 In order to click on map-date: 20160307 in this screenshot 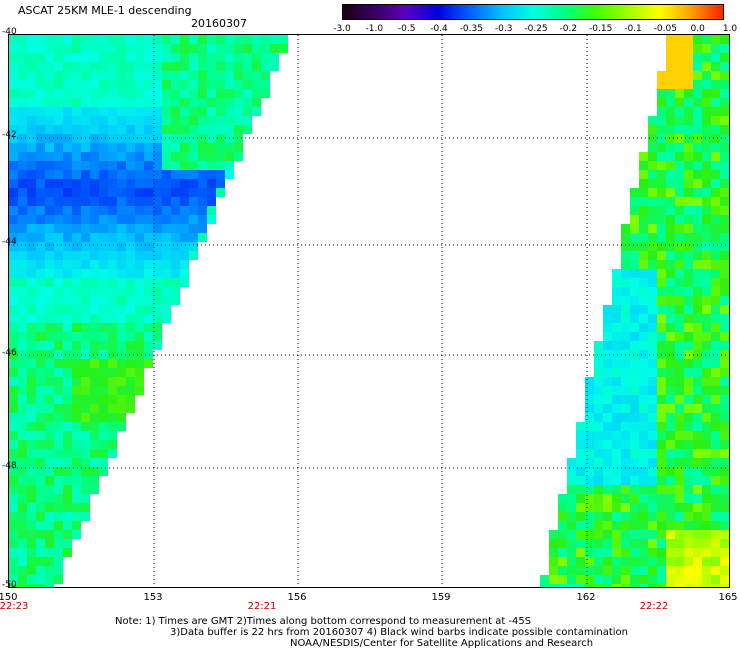, I will do `click(219, 23)`.